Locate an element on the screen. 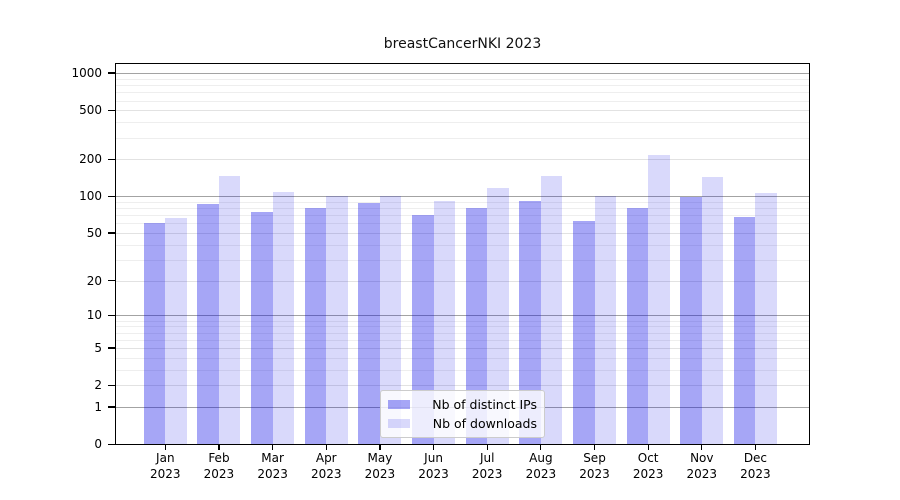  chart-title: breastCancerNKI 2023 is located at coordinates (462, 44).